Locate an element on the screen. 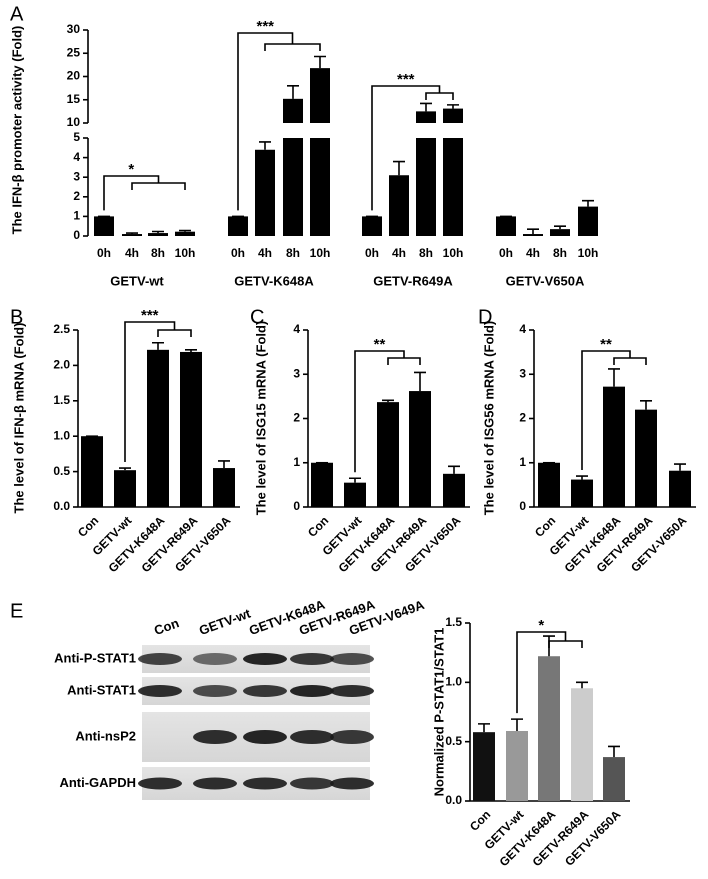 The image size is (708, 879). significance-label: * is located at coordinates (541, 625).